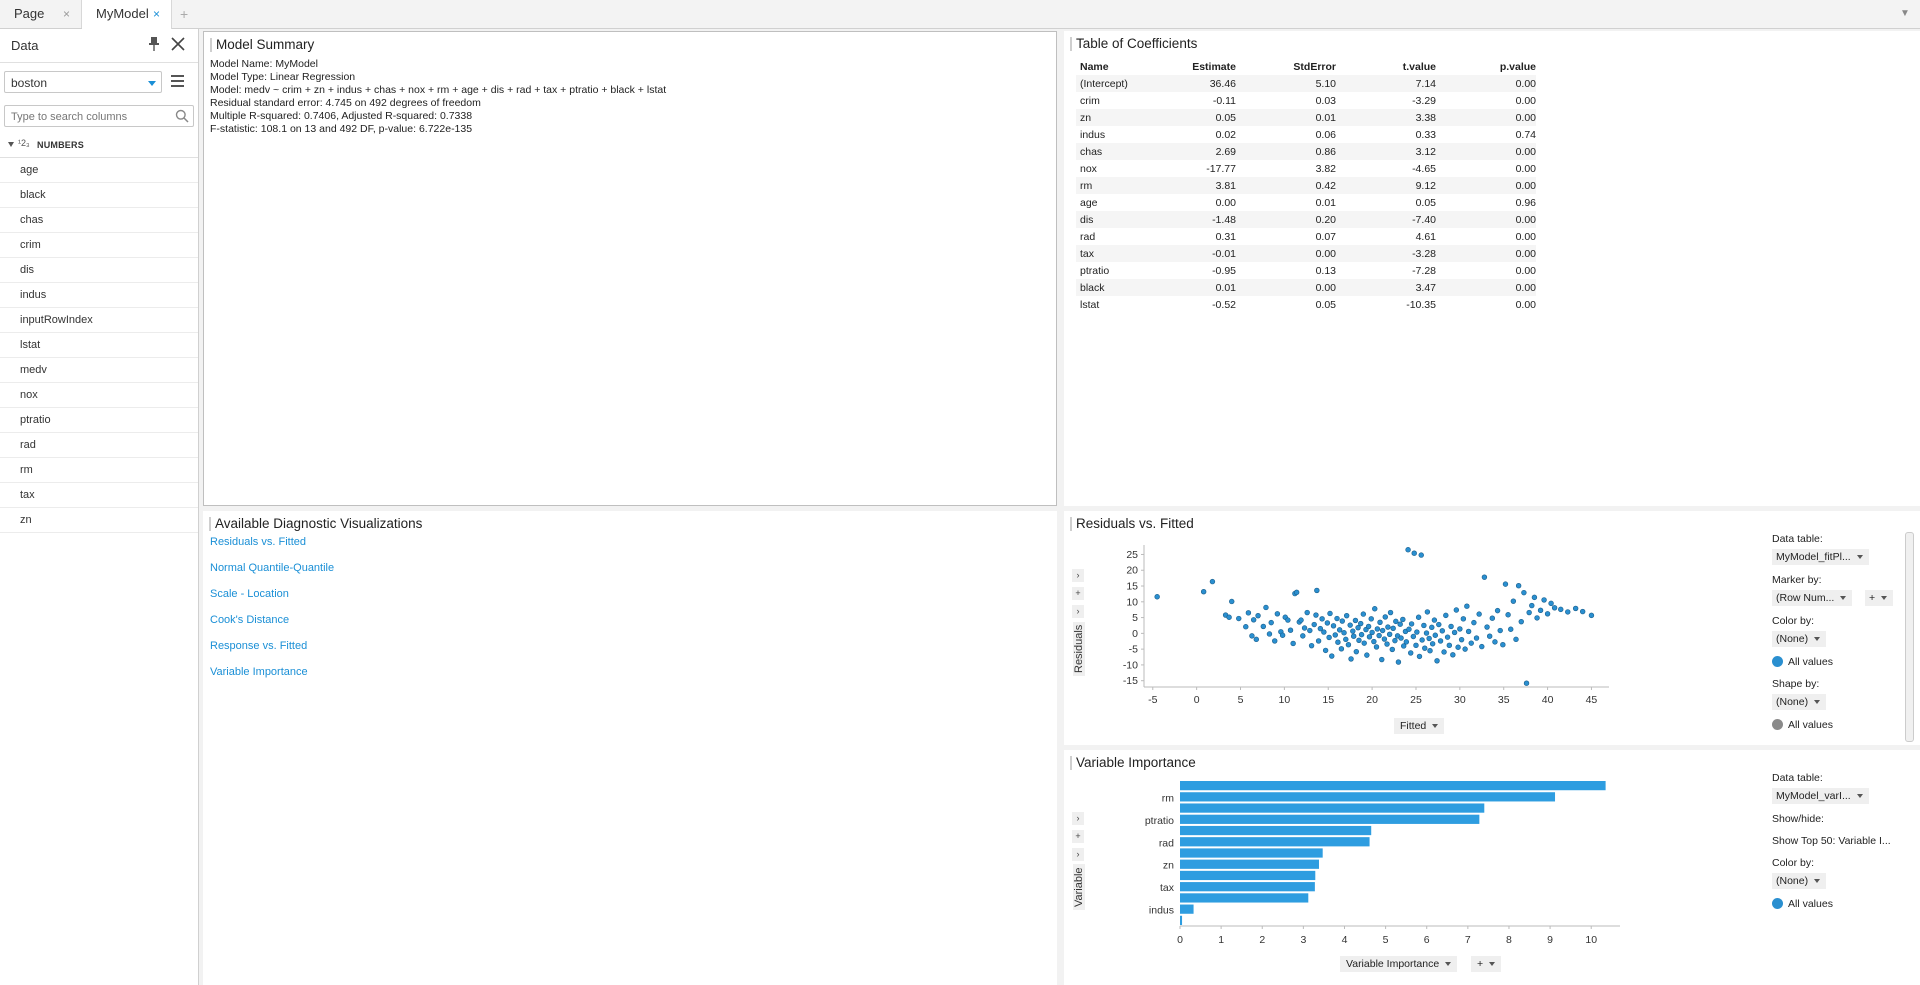 The height and width of the screenshot is (985, 1920). What do you see at coordinates (99, 470) in the screenshot?
I see `column-list-item: rm` at bounding box center [99, 470].